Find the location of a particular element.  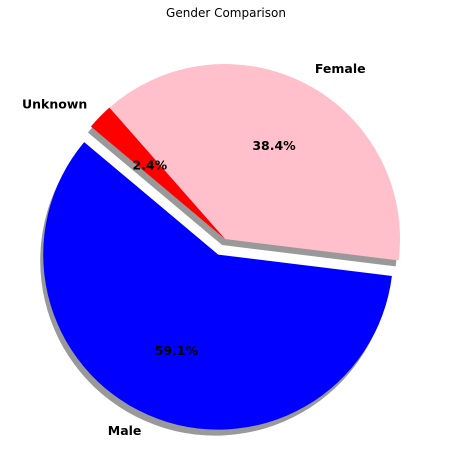

pie-label-unknown: Unknown is located at coordinates (54, 104).